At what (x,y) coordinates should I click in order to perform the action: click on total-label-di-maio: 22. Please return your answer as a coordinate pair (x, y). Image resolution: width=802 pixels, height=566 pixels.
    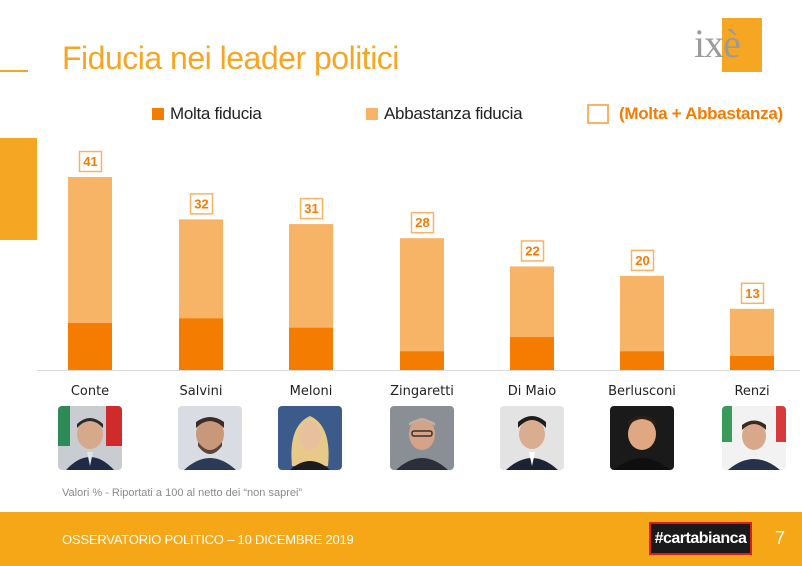
    Looking at the image, I should click on (532, 250).